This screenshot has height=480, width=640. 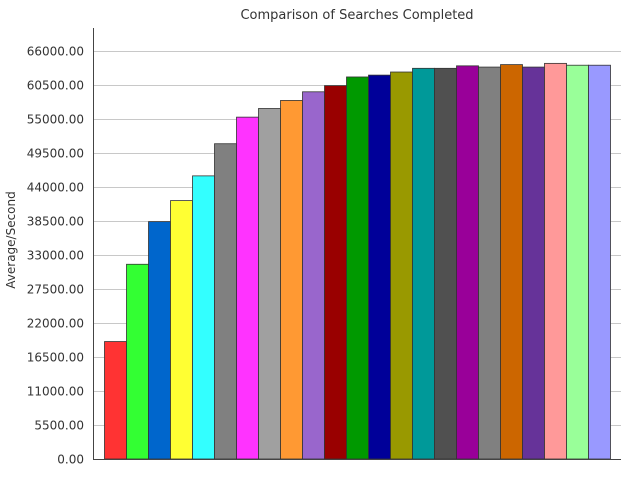 I want to click on y-tick-label: 22000.00, so click(x=55, y=324).